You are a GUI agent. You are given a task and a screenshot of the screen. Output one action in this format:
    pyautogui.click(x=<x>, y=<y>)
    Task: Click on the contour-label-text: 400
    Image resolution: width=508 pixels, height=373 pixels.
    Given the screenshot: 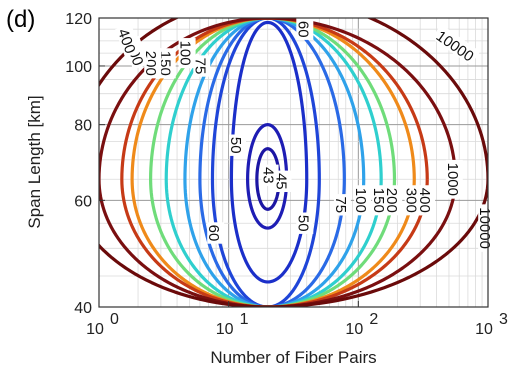 What is the action you would take?
    pyautogui.click(x=424, y=200)
    